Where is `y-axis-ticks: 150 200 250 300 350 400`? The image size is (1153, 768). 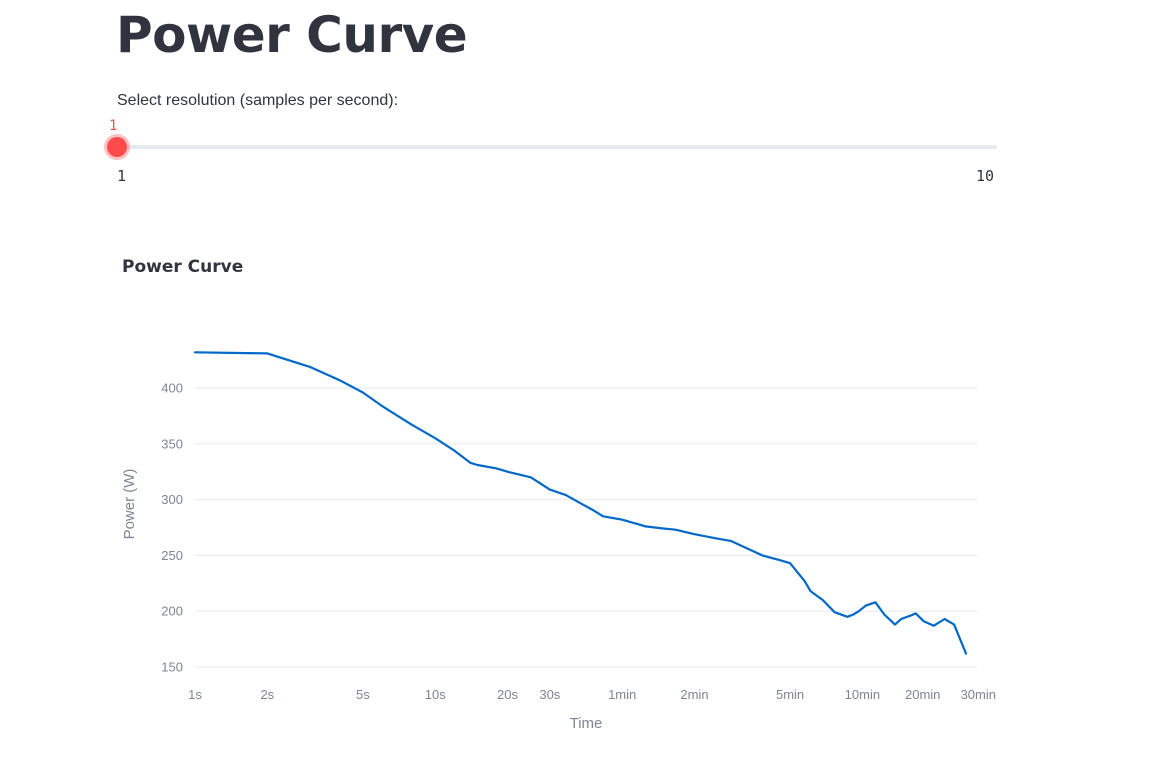
y-axis-ticks: 150 200 250 300 350 400 is located at coordinates (172, 528).